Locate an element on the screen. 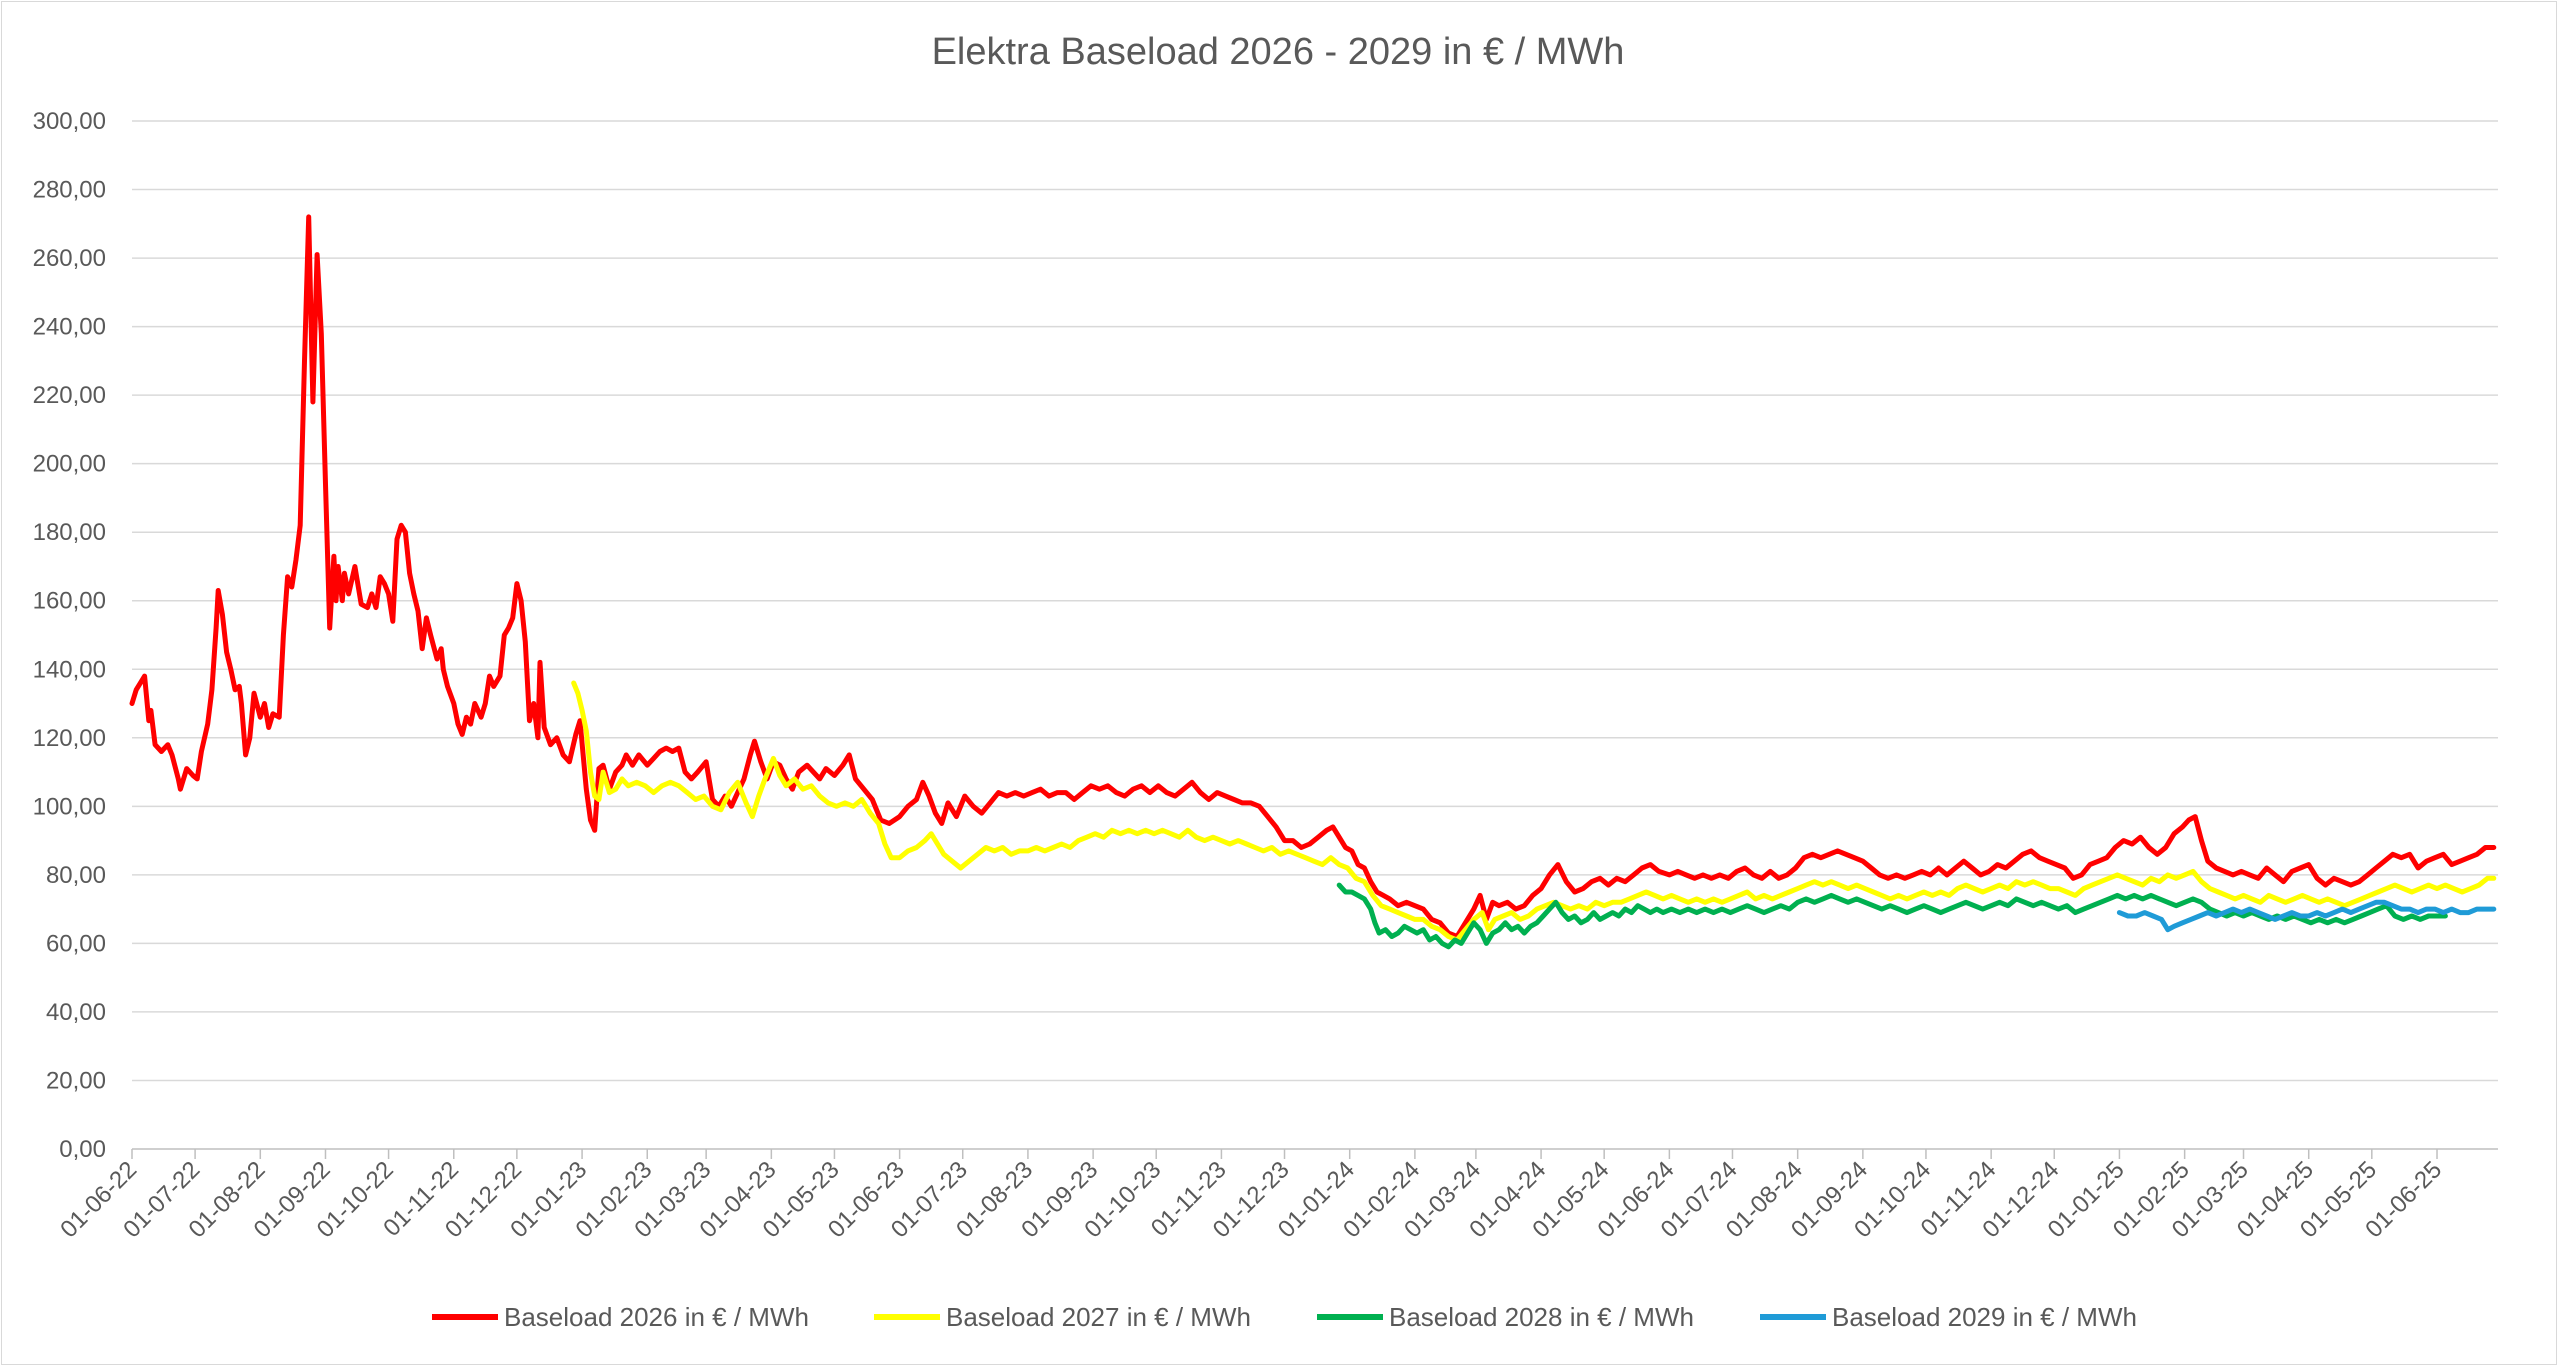 This screenshot has height=1368, width=2560. legend-label: Baseload 2027 in € / MWh is located at coordinates (1098, 1317).